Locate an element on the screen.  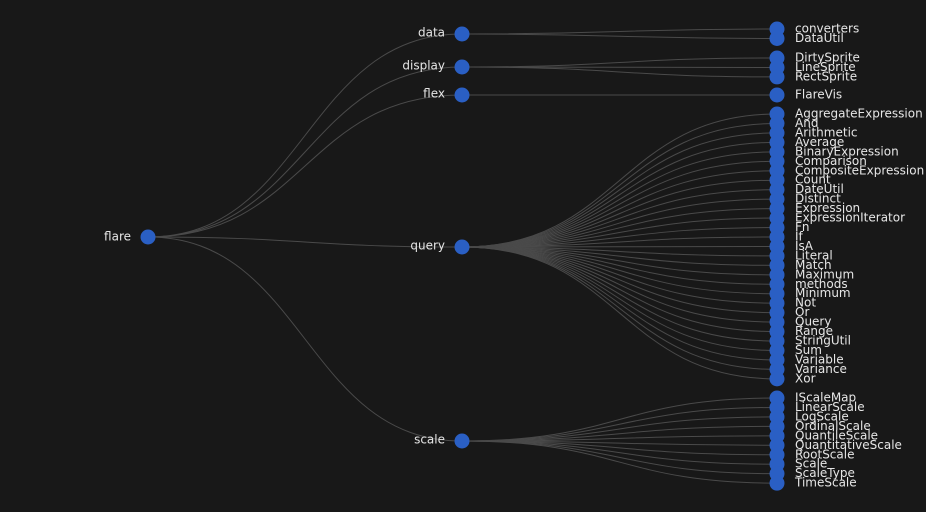
link-query-query is located at coordinates (619, 284).